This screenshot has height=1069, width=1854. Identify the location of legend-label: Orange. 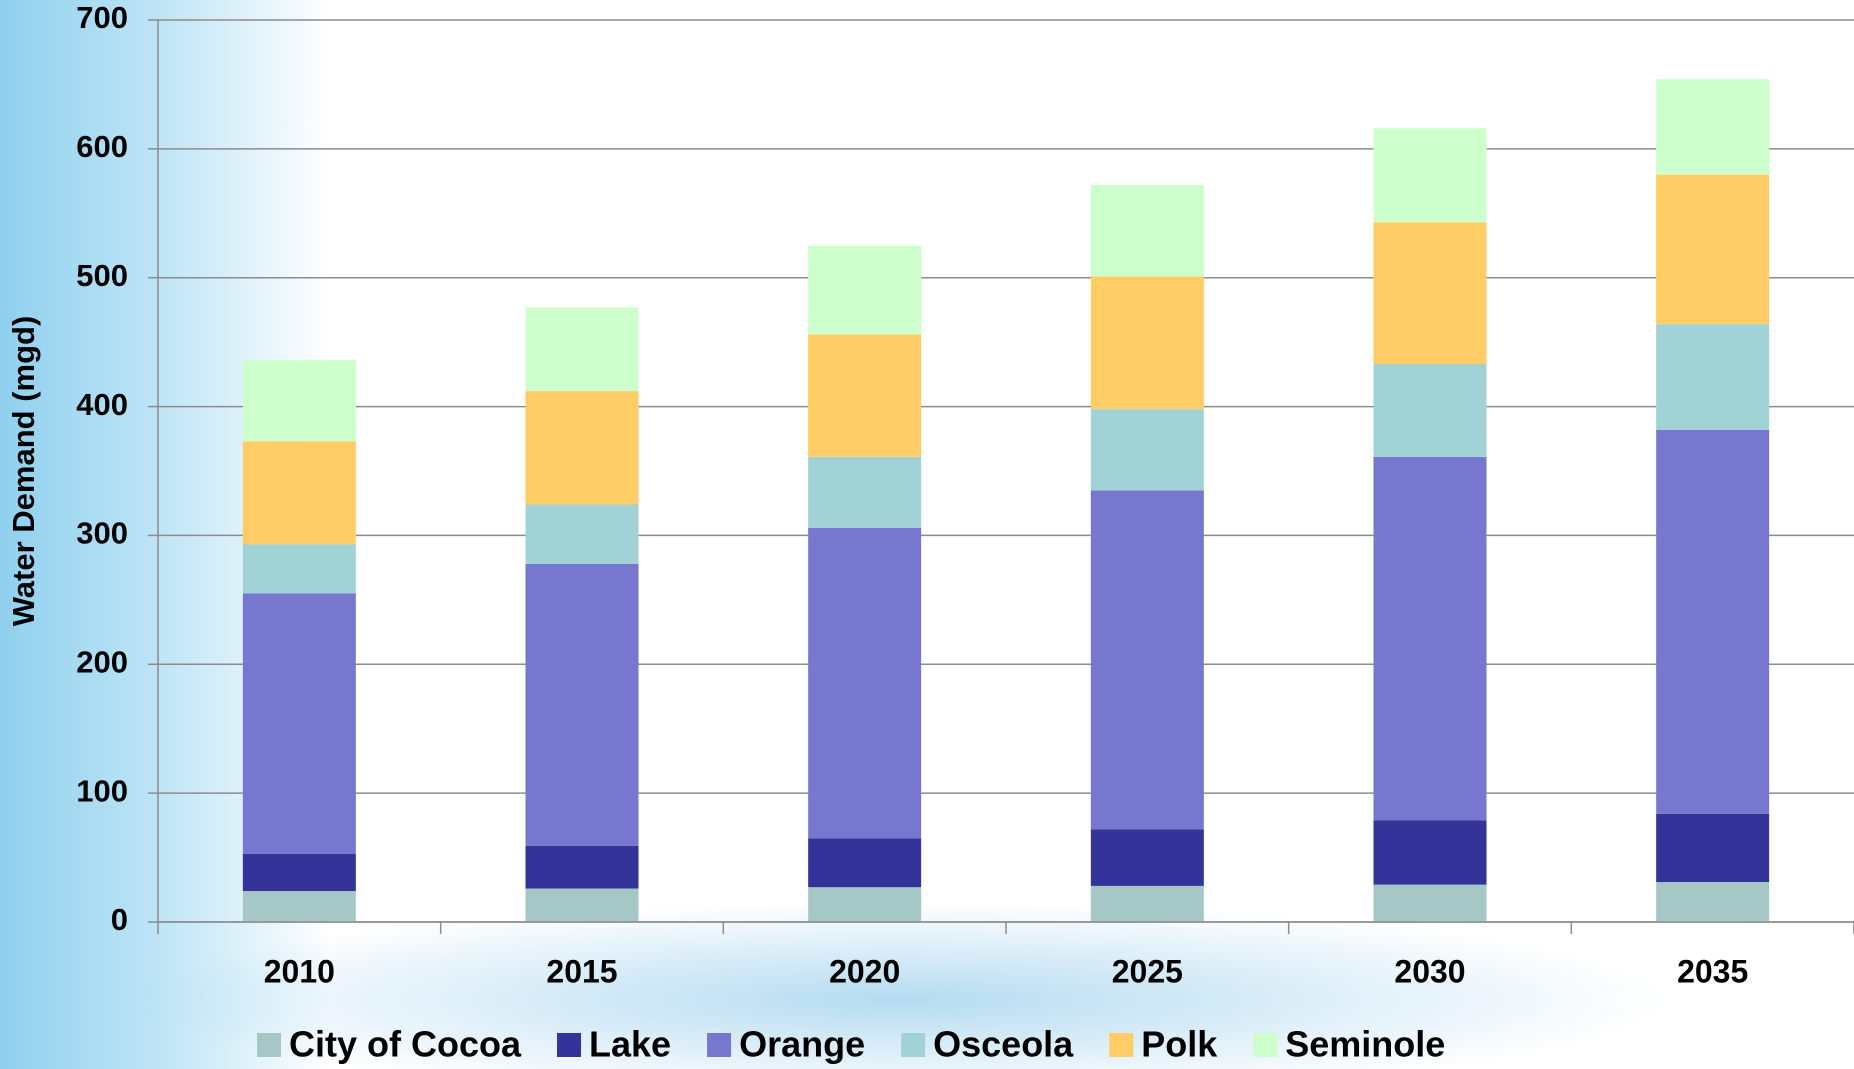
(802, 1044).